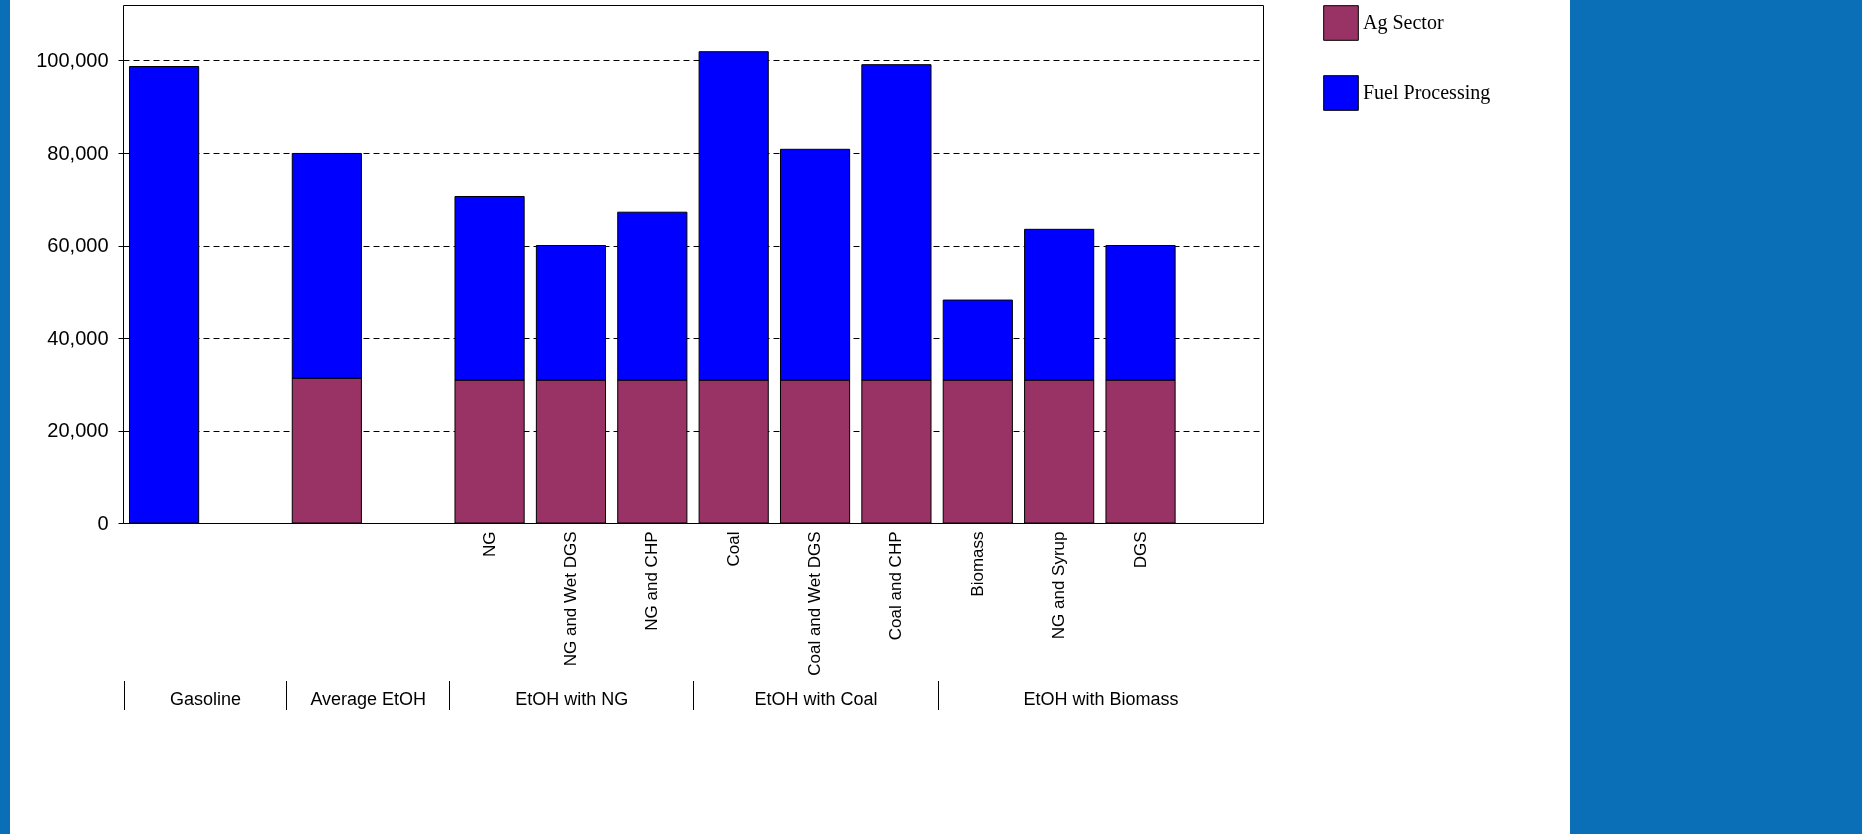 This screenshot has width=1862, height=834. I want to click on text: Gasoline, so click(205, 695).